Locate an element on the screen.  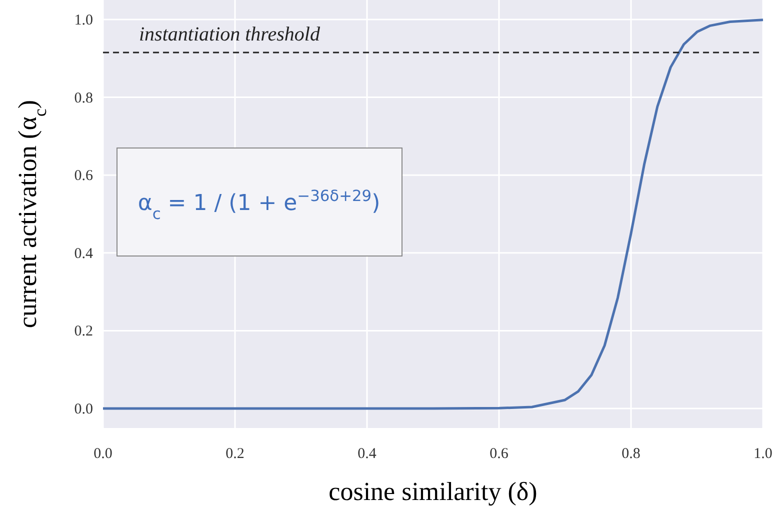
y-tick-label: 0.0 is located at coordinates (83, 410).